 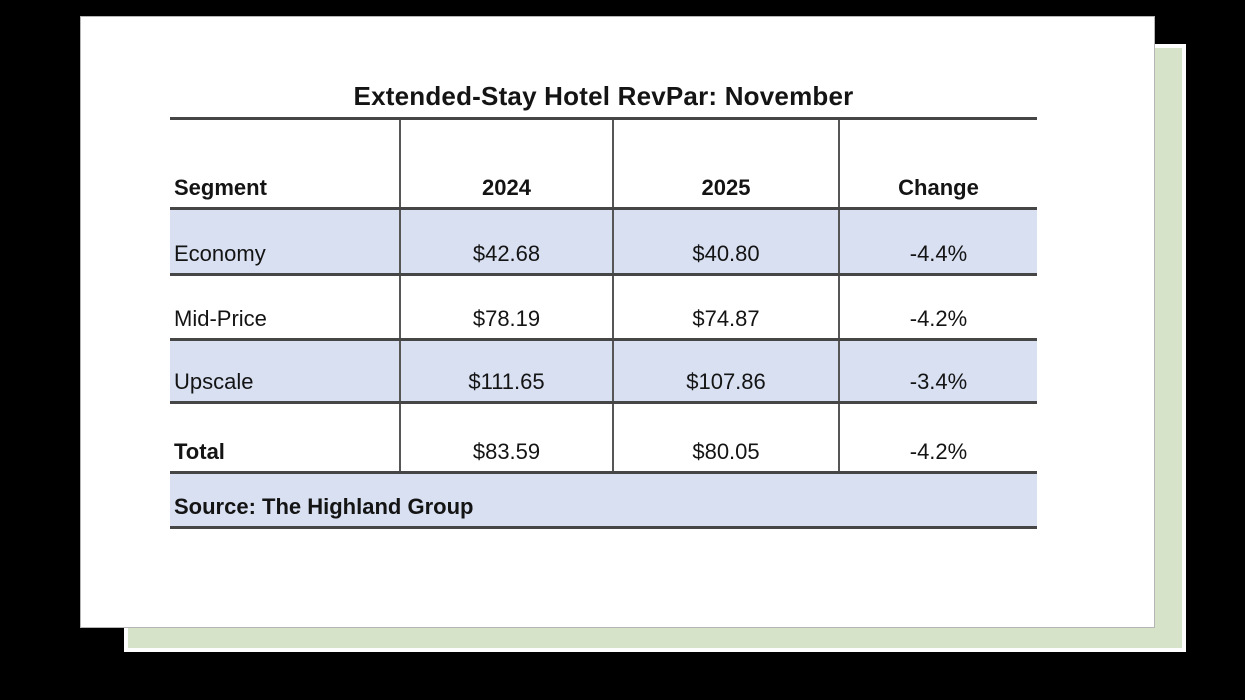 What do you see at coordinates (285, 437) in the screenshot?
I see `cell-segment: Total` at bounding box center [285, 437].